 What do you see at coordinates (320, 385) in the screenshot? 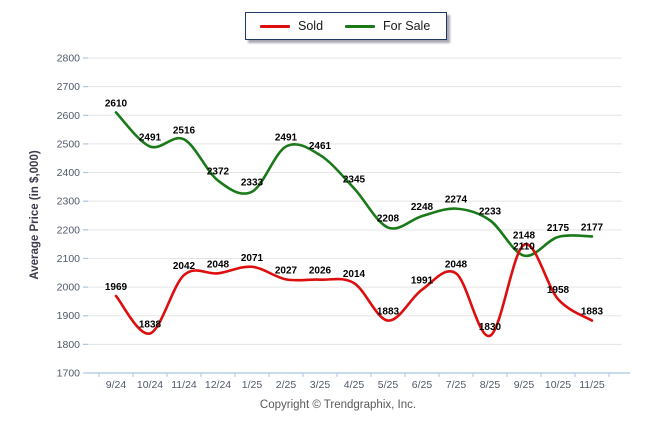
I see `x-tick-label: 3/25` at bounding box center [320, 385].